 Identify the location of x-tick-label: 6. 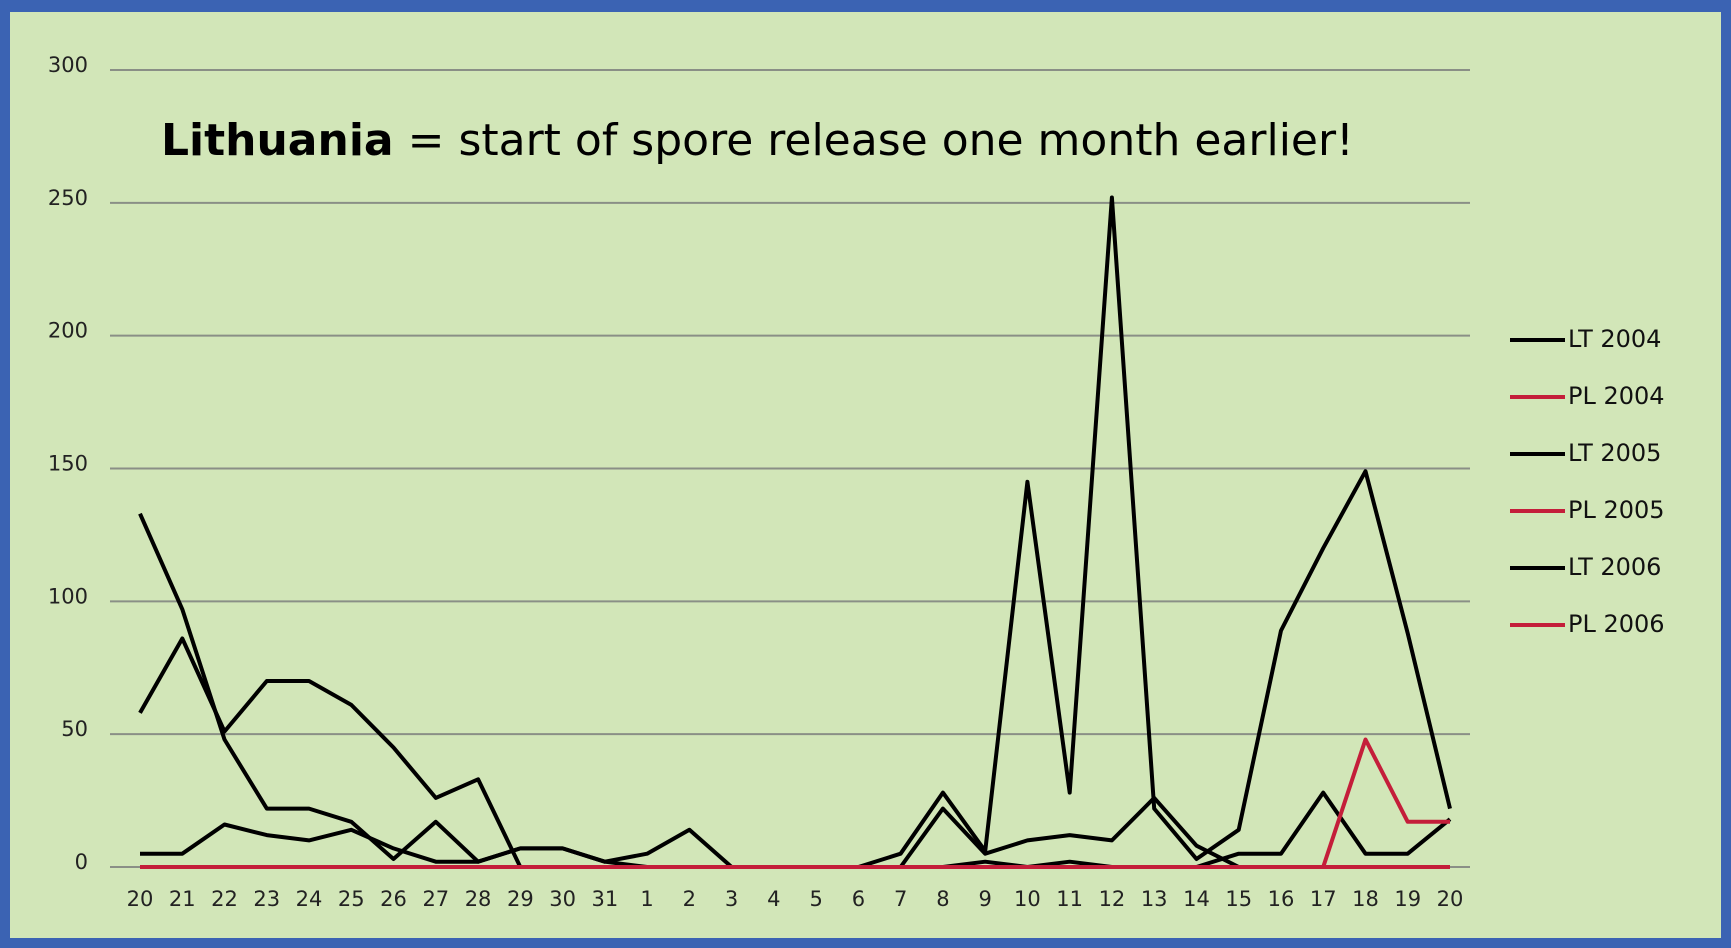
(858, 899).